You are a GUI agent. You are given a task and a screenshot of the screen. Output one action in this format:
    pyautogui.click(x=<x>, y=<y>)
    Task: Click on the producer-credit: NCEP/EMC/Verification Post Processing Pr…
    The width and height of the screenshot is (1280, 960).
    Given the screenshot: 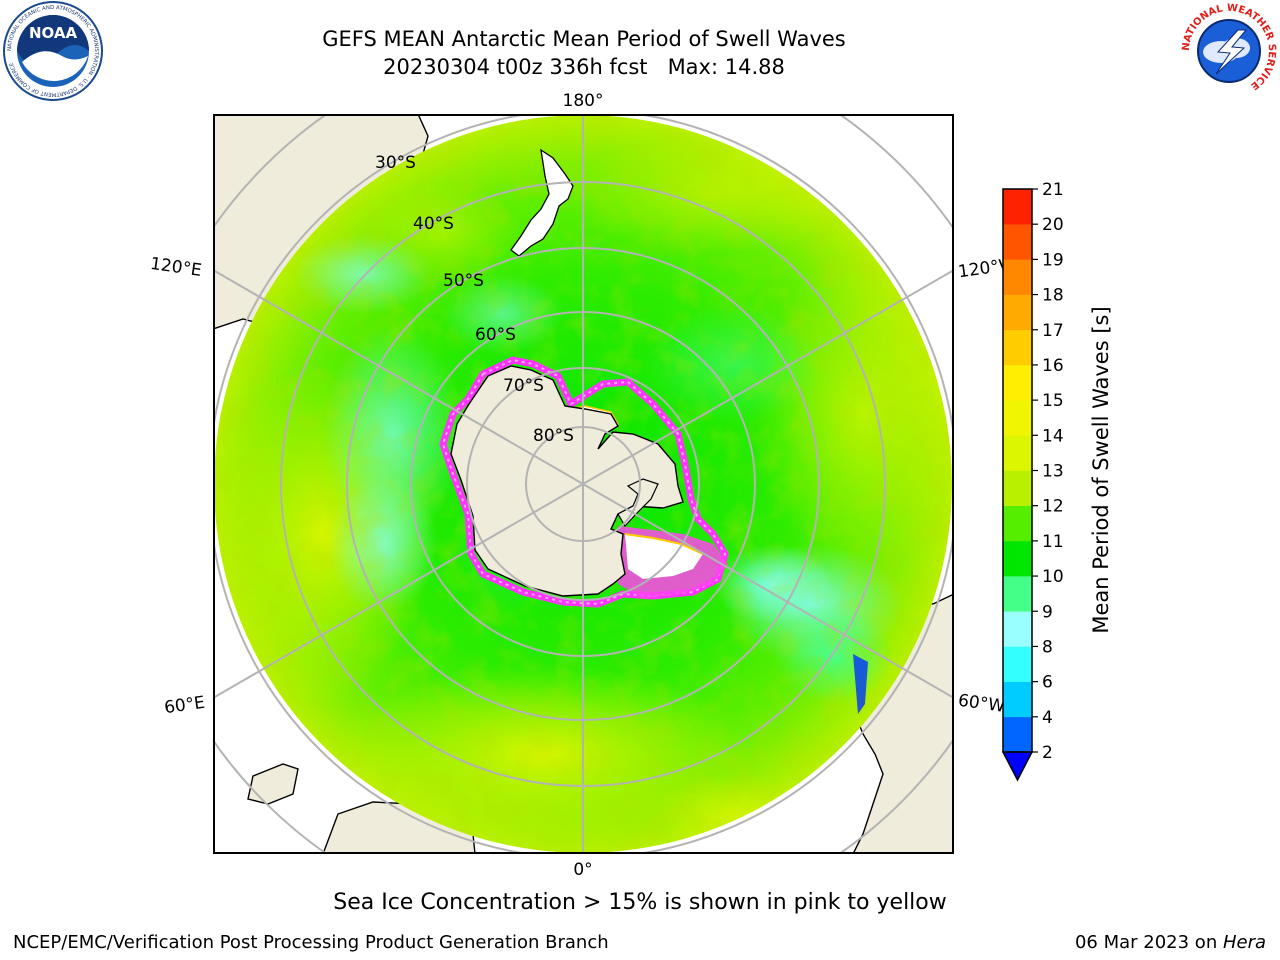 What is the action you would take?
    pyautogui.click(x=311, y=942)
    